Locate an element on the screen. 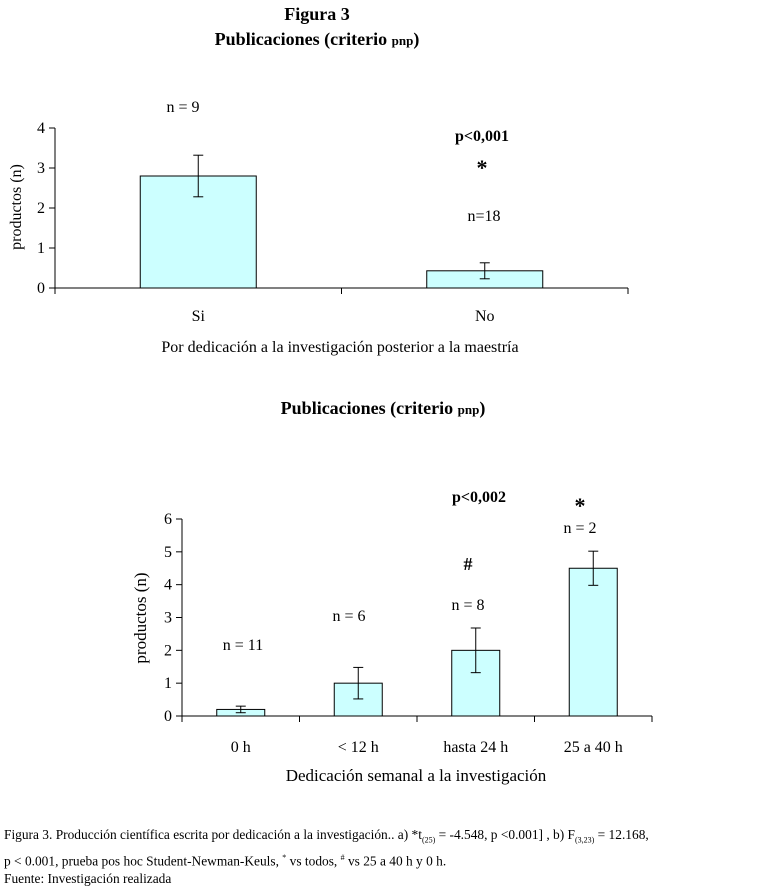  caption-l2-sup2: # is located at coordinates (342, 858).